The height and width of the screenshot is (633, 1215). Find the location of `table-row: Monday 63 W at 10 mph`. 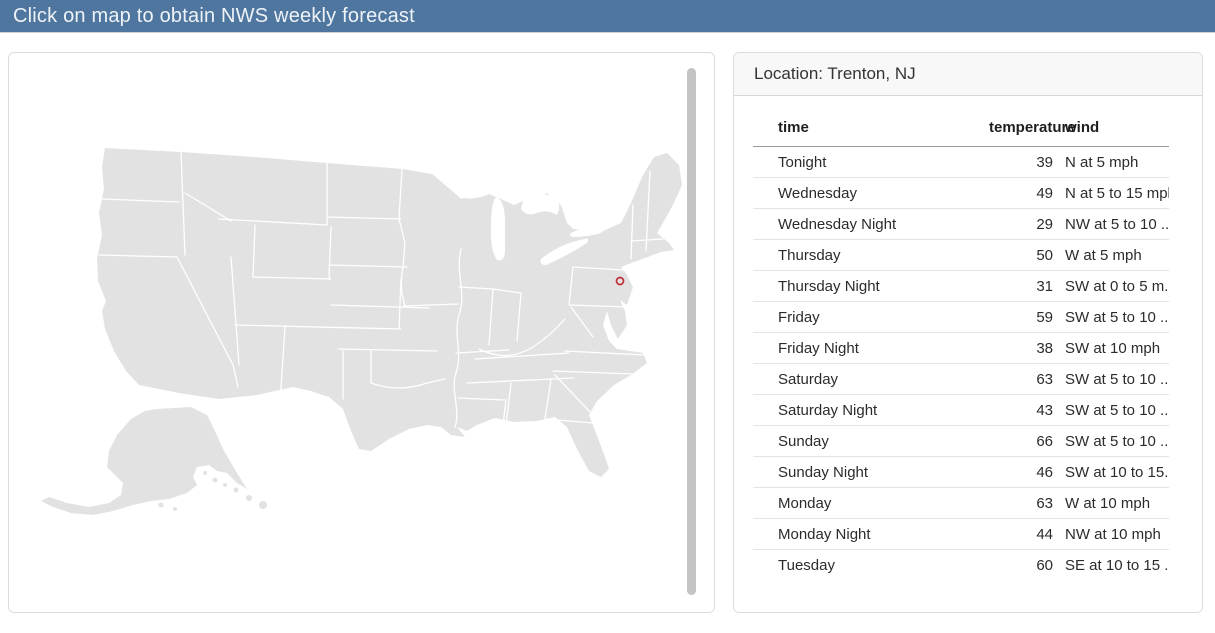

table-row: Monday 63 W at 10 mph is located at coordinates (961, 503).